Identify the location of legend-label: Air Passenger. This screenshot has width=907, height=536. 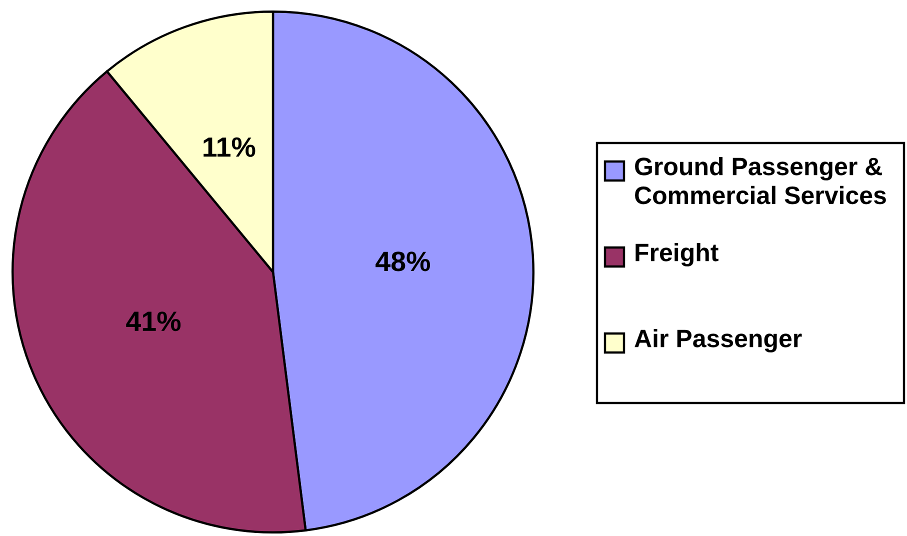
(718, 340).